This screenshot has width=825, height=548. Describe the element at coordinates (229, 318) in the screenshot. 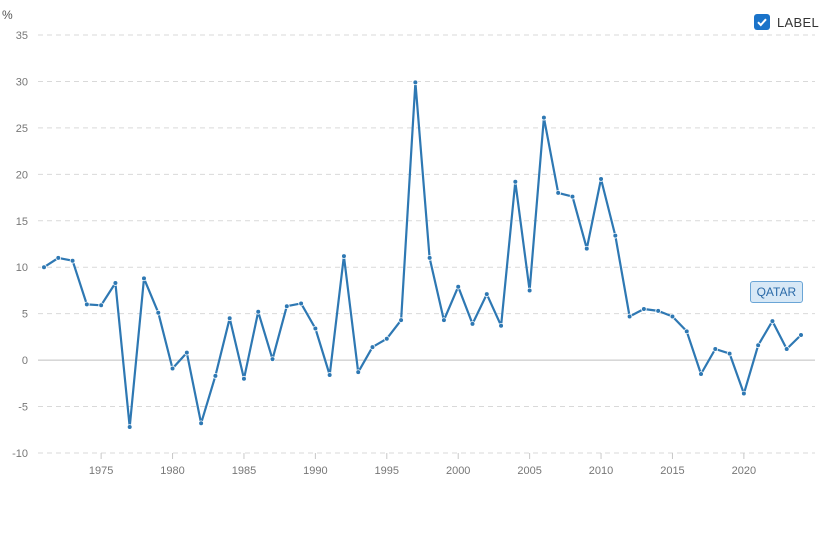

I see `data-point-1984` at that location.